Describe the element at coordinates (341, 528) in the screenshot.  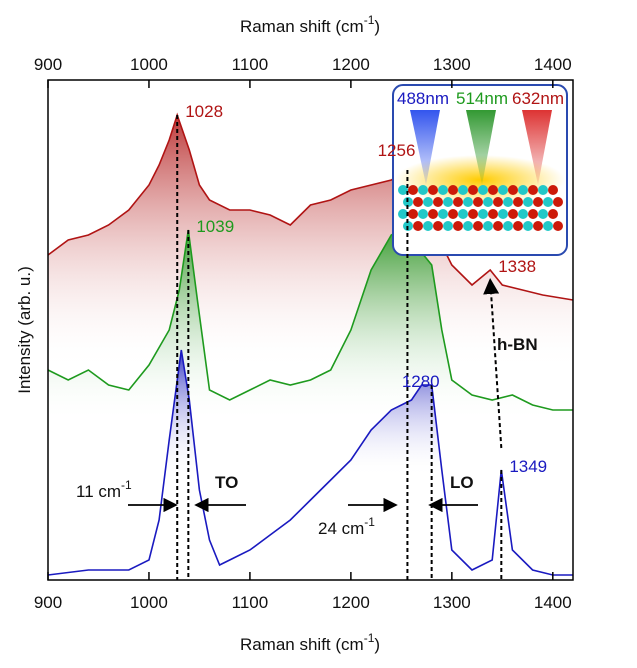
I see `width-value: 24 cm` at that location.